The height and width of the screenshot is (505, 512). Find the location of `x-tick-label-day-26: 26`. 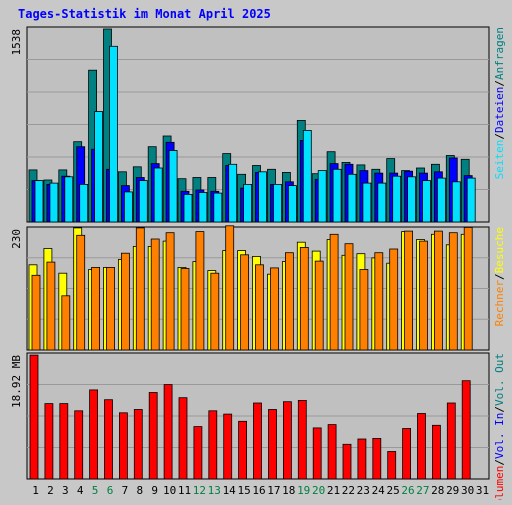

x-tick-label-day-26: 26 is located at coordinates (407, 490).